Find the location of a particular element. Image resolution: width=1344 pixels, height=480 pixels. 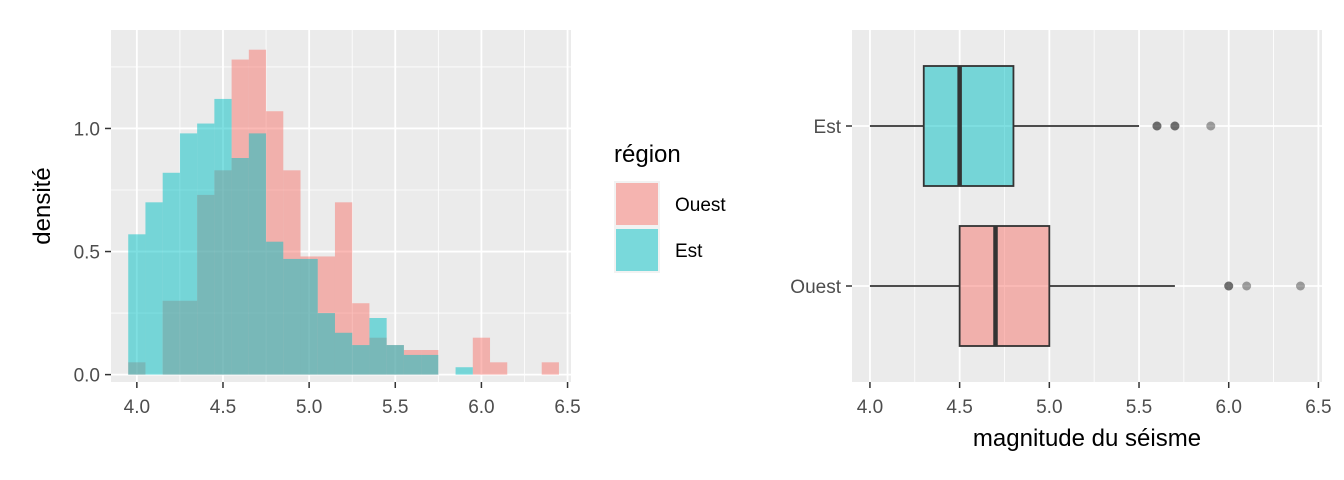

legend: région Ouest Est is located at coordinates (670, 207).